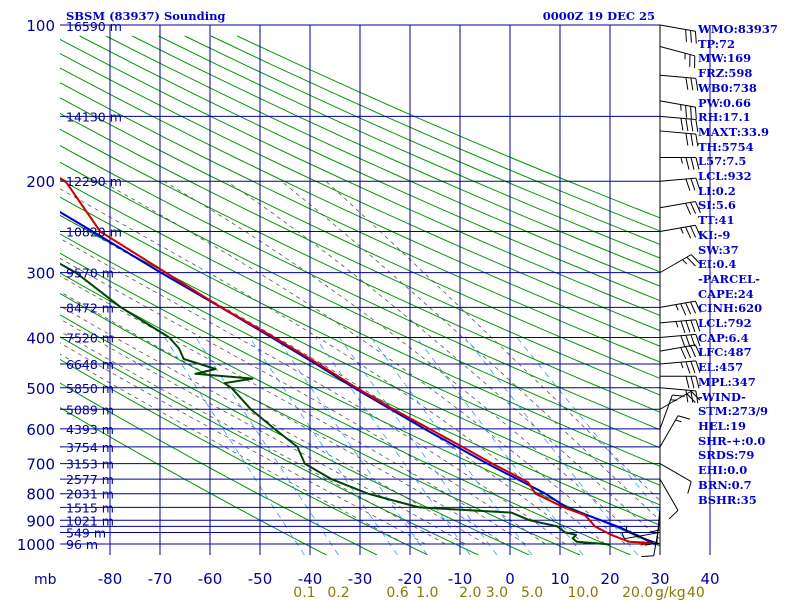 This screenshot has height=600, width=800. What do you see at coordinates (696, 592) in the screenshot?
I see `mixing-ratio-label: 40` at bounding box center [696, 592].